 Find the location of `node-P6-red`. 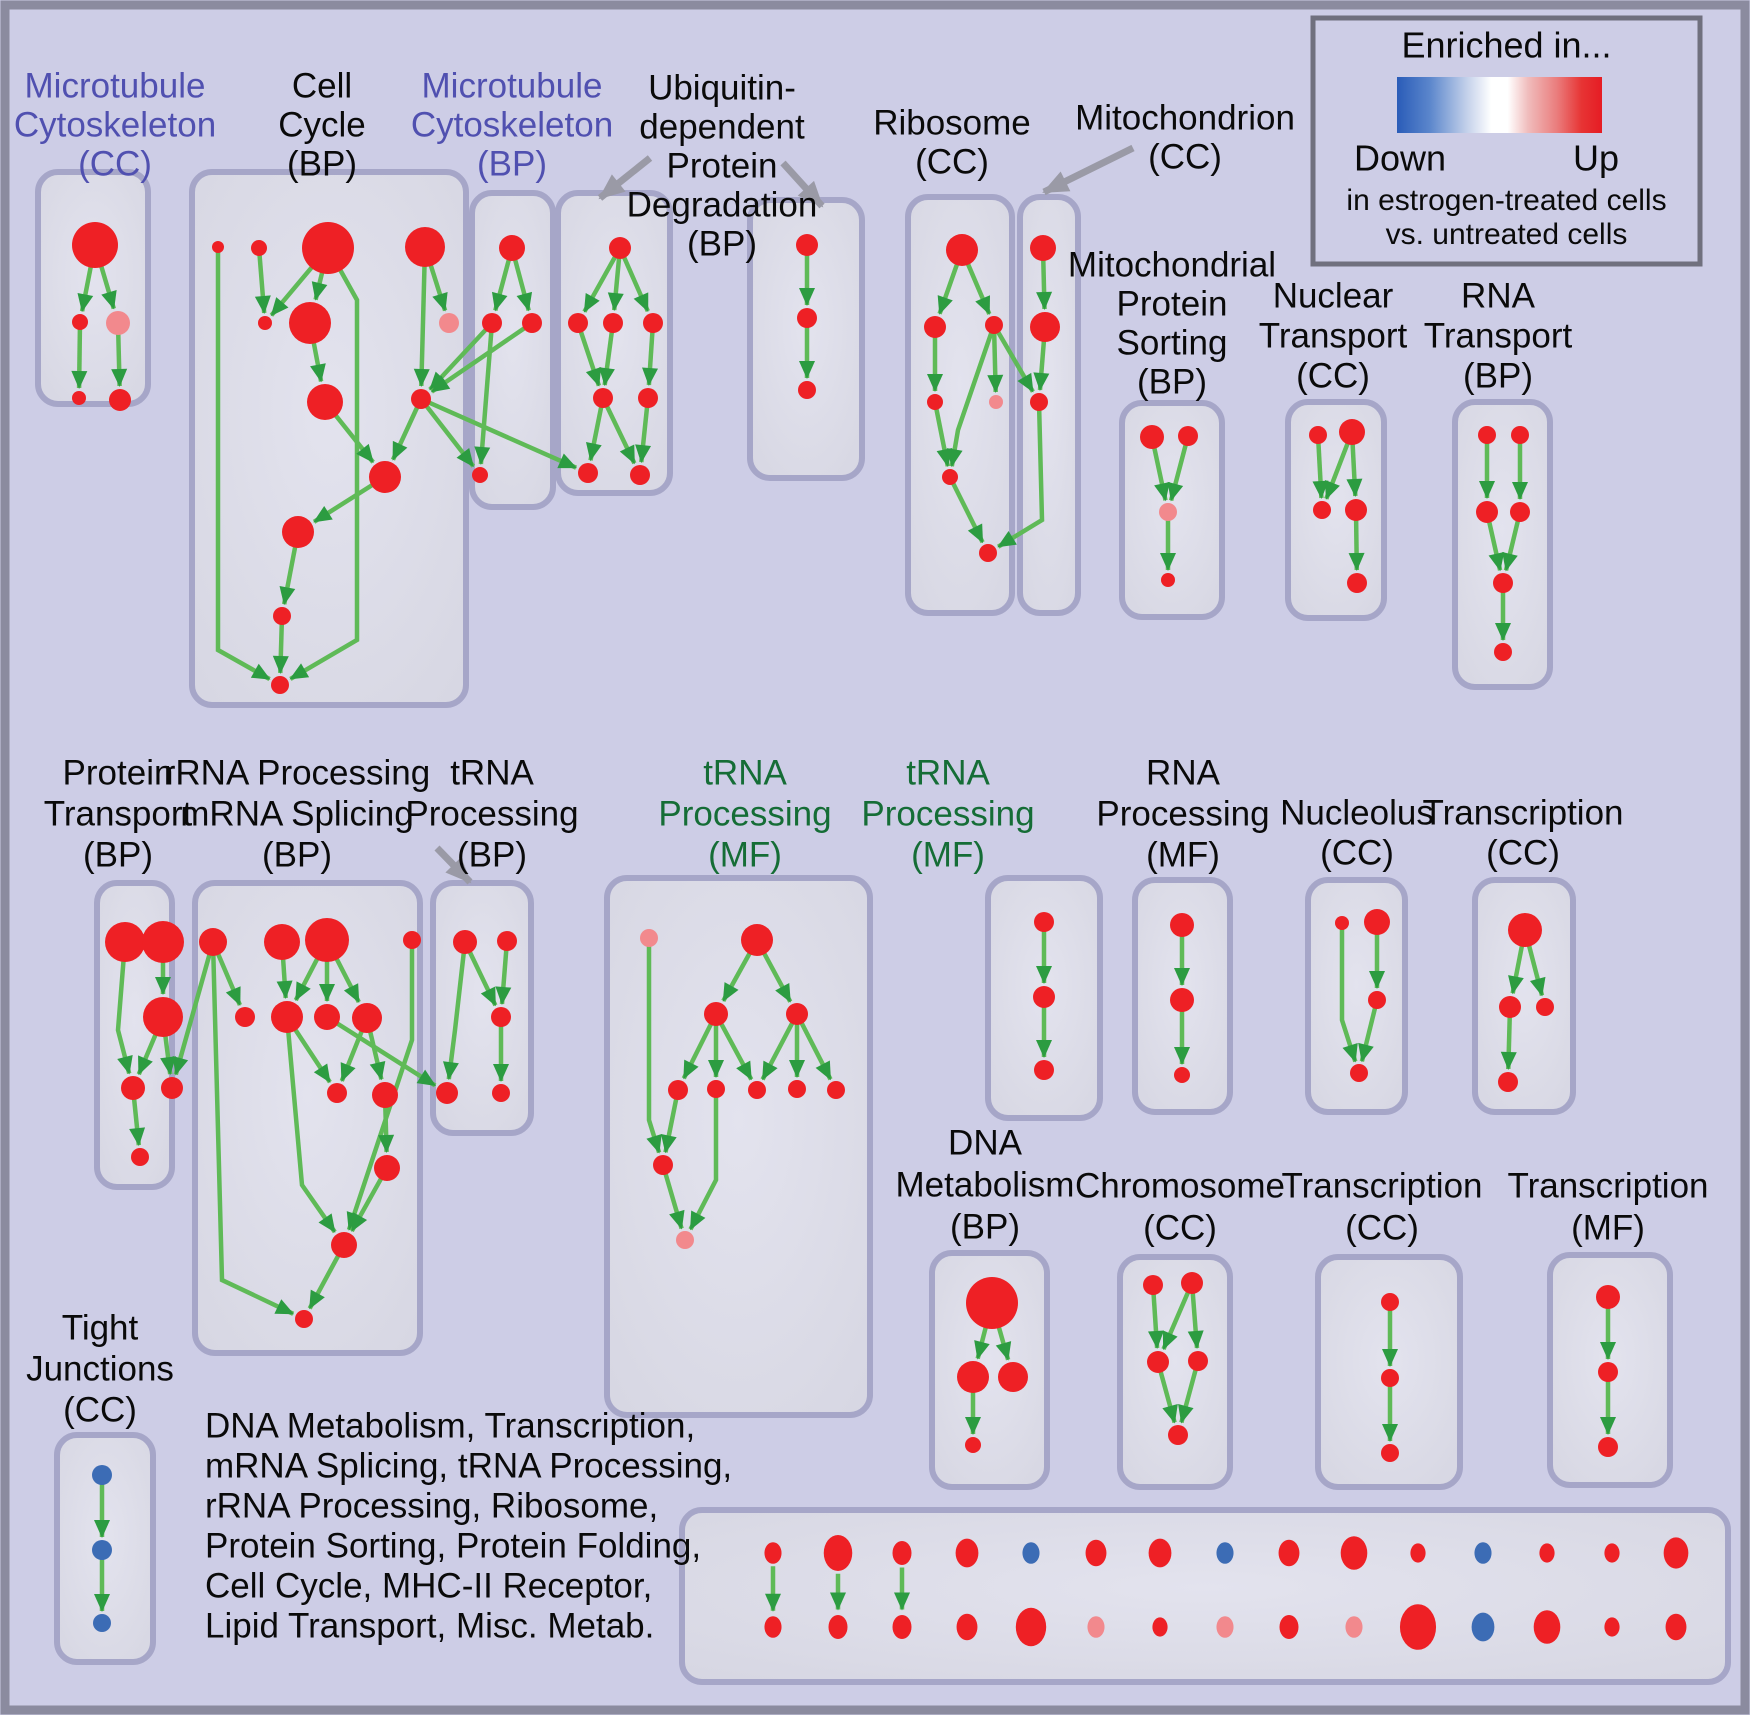

node-P6-red is located at coordinates (140, 1157).